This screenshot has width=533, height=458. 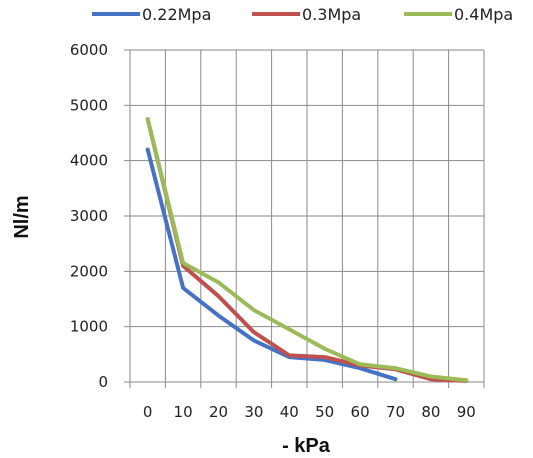 What do you see at coordinates (183, 412) in the screenshot?
I see `x-tick-label: 10` at bounding box center [183, 412].